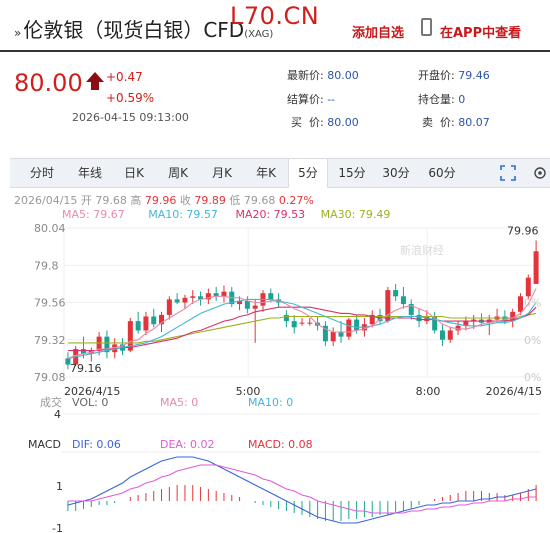 This screenshot has height=533, width=550. Describe the element at coordinates (50, 228) in the screenshot. I see `y-tick-label: 80.04` at that location.